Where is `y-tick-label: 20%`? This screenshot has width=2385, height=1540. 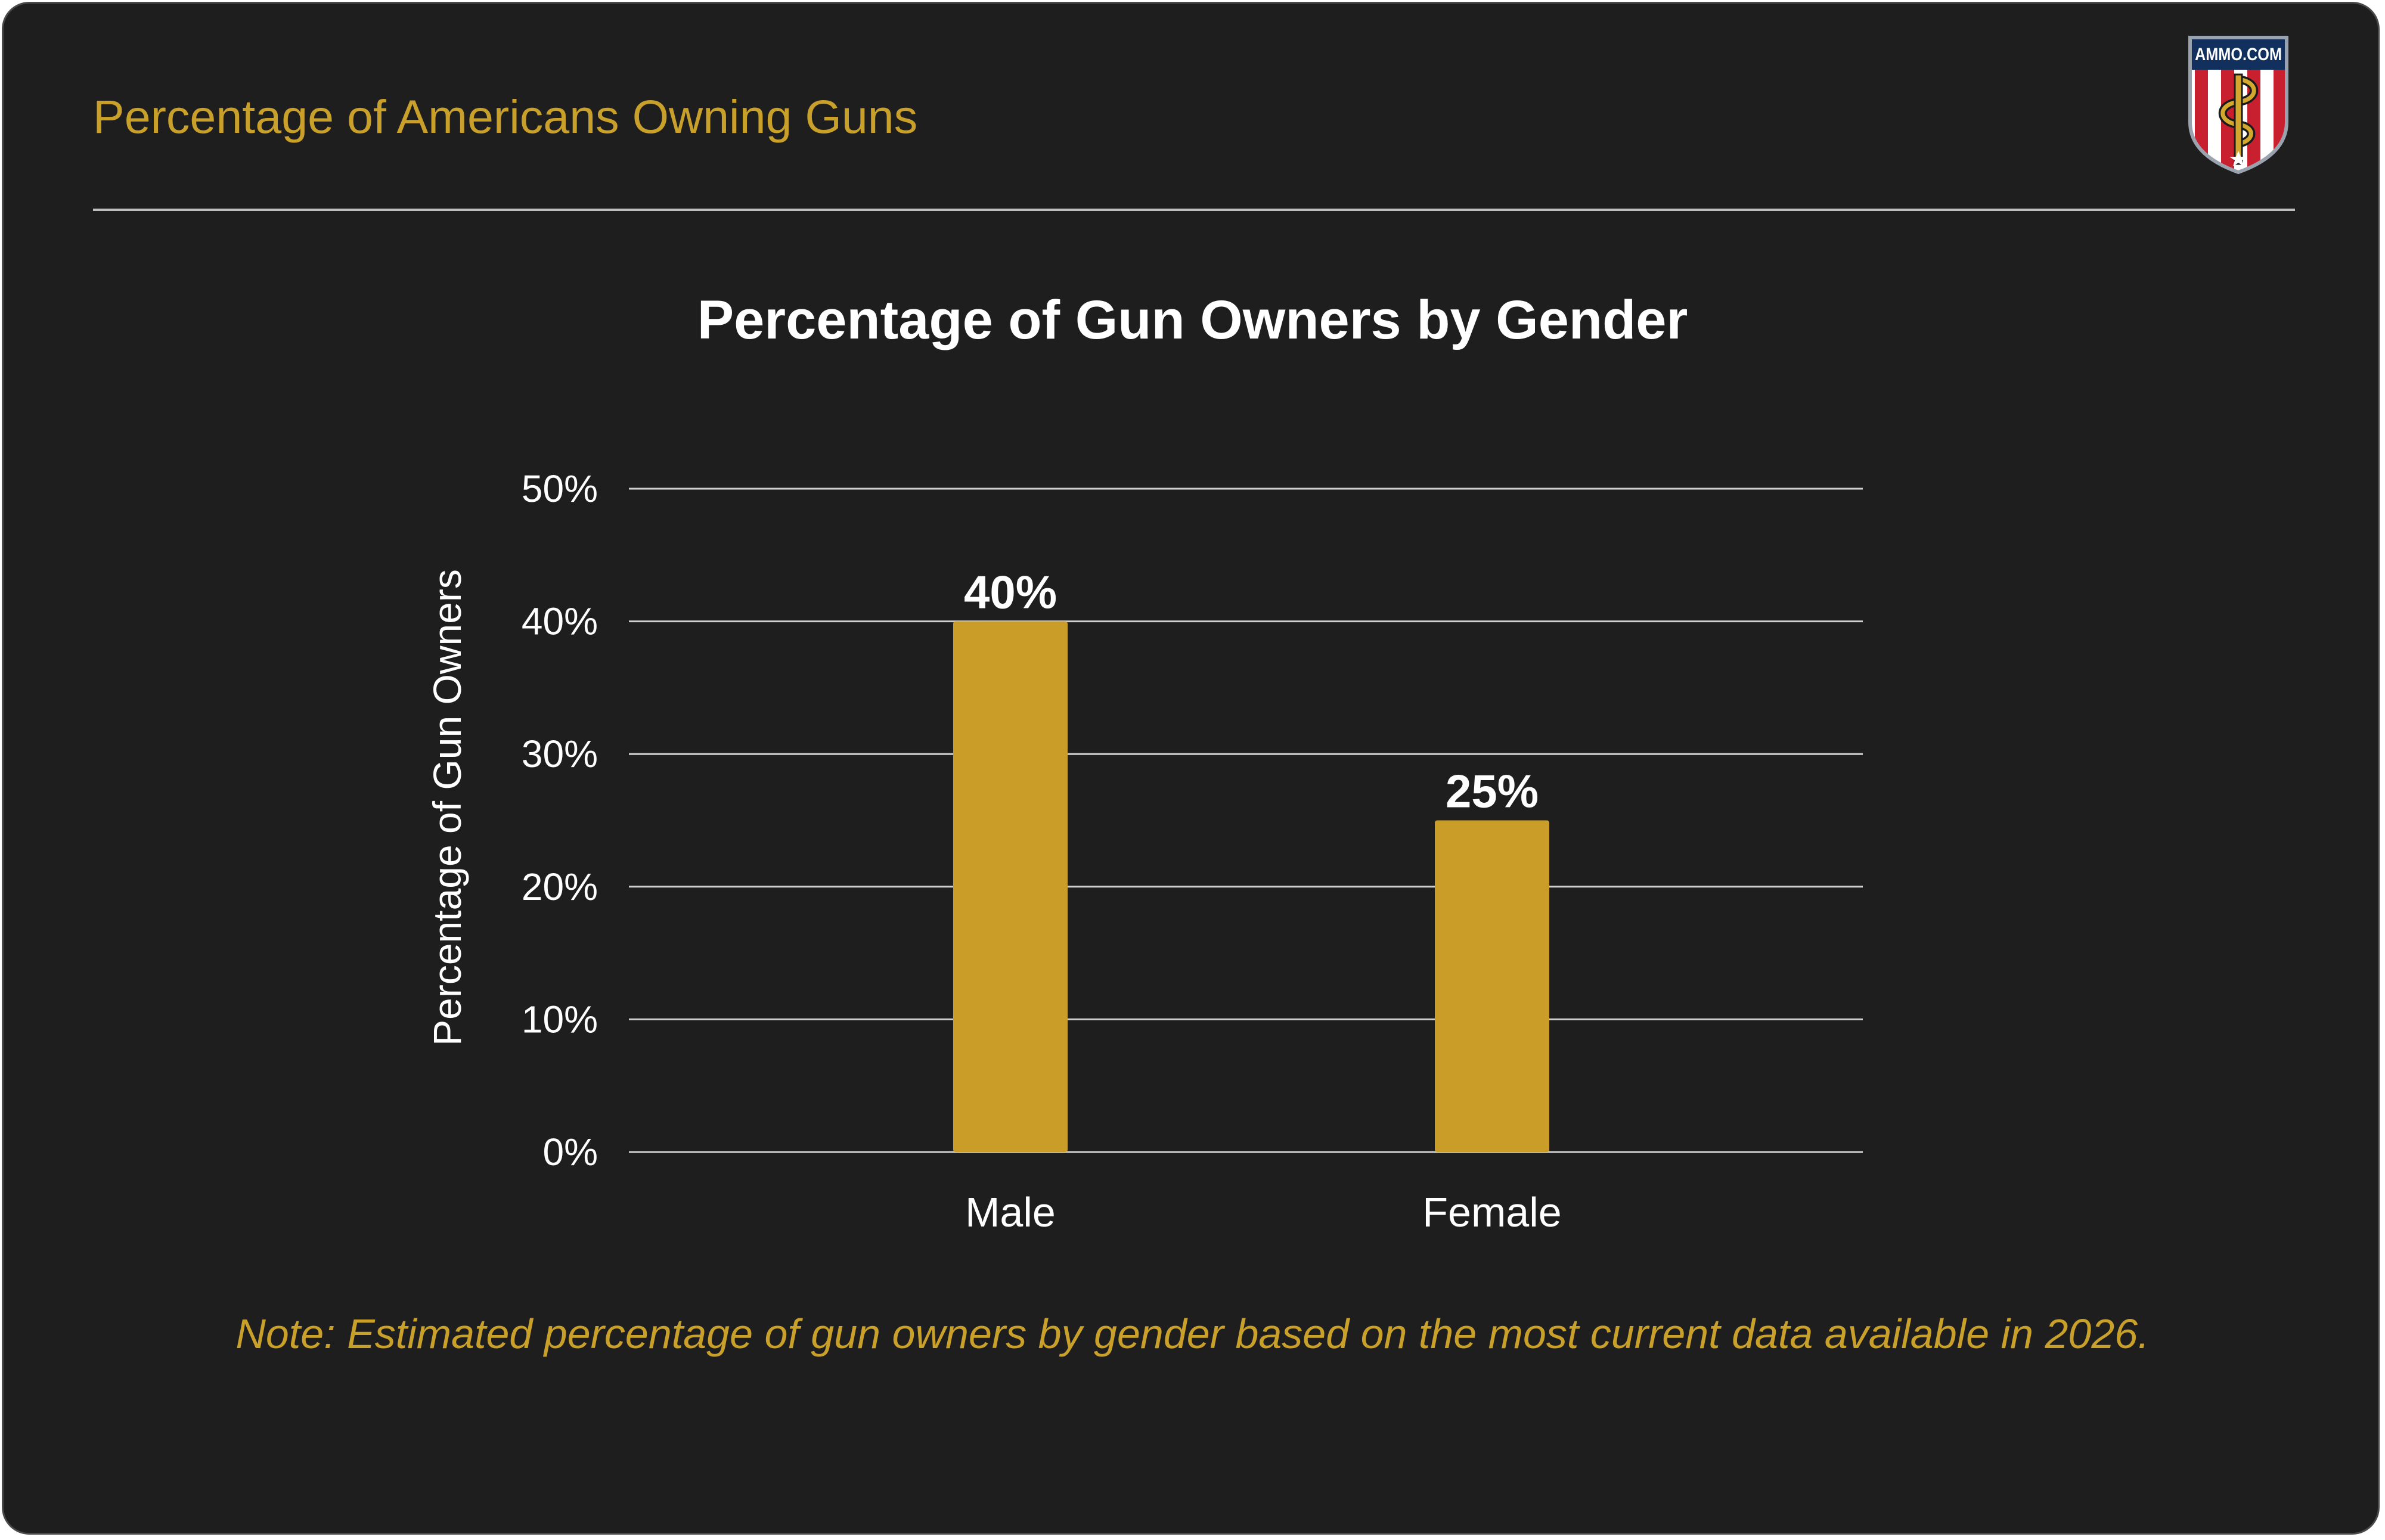
y-tick-label: 20% is located at coordinates (560, 886).